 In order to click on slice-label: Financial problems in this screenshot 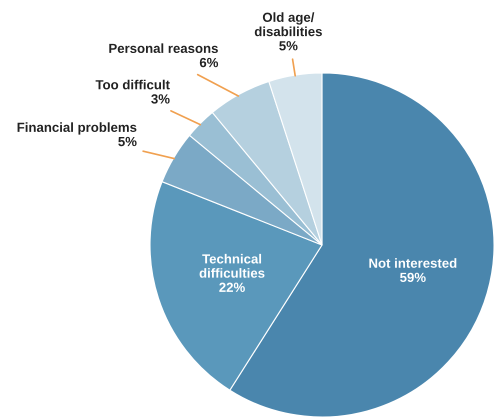, I will do `click(77, 128)`.